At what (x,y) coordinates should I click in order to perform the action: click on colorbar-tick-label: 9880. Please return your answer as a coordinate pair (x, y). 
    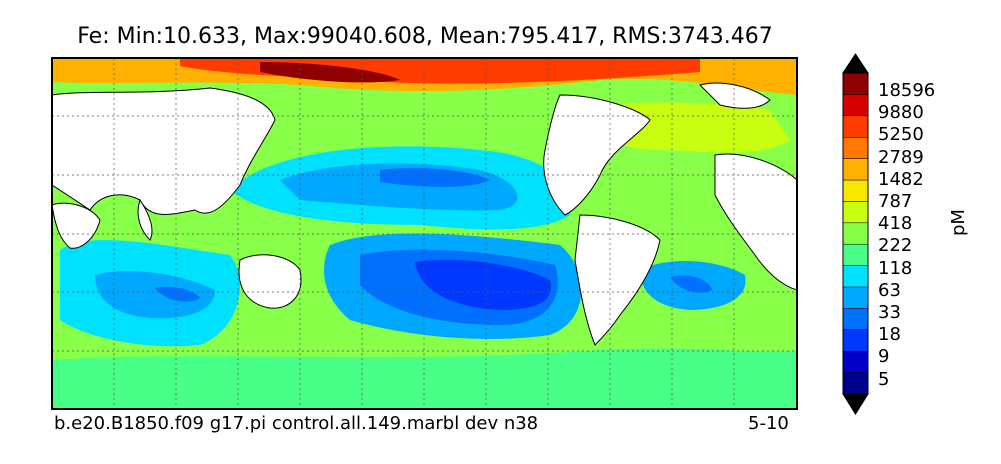
    Looking at the image, I should click on (901, 113).